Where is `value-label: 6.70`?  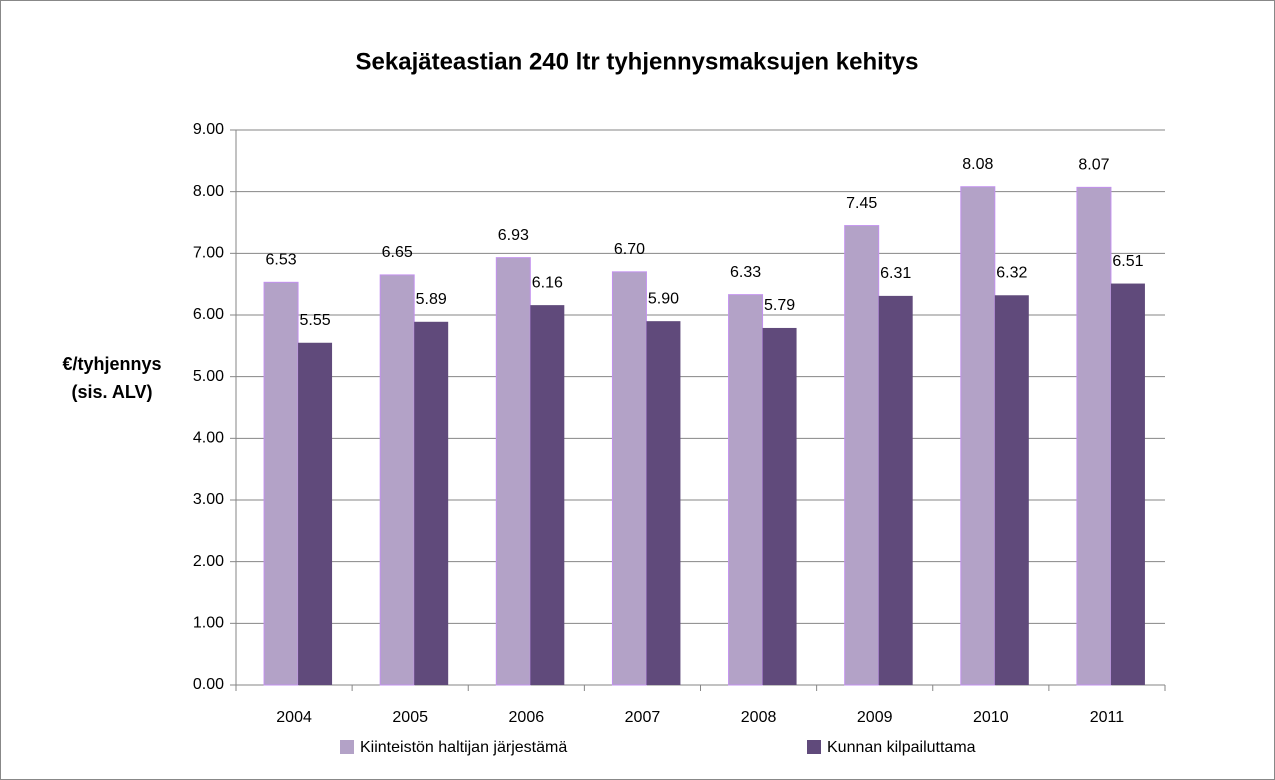
value-label: 6.70 is located at coordinates (629, 249).